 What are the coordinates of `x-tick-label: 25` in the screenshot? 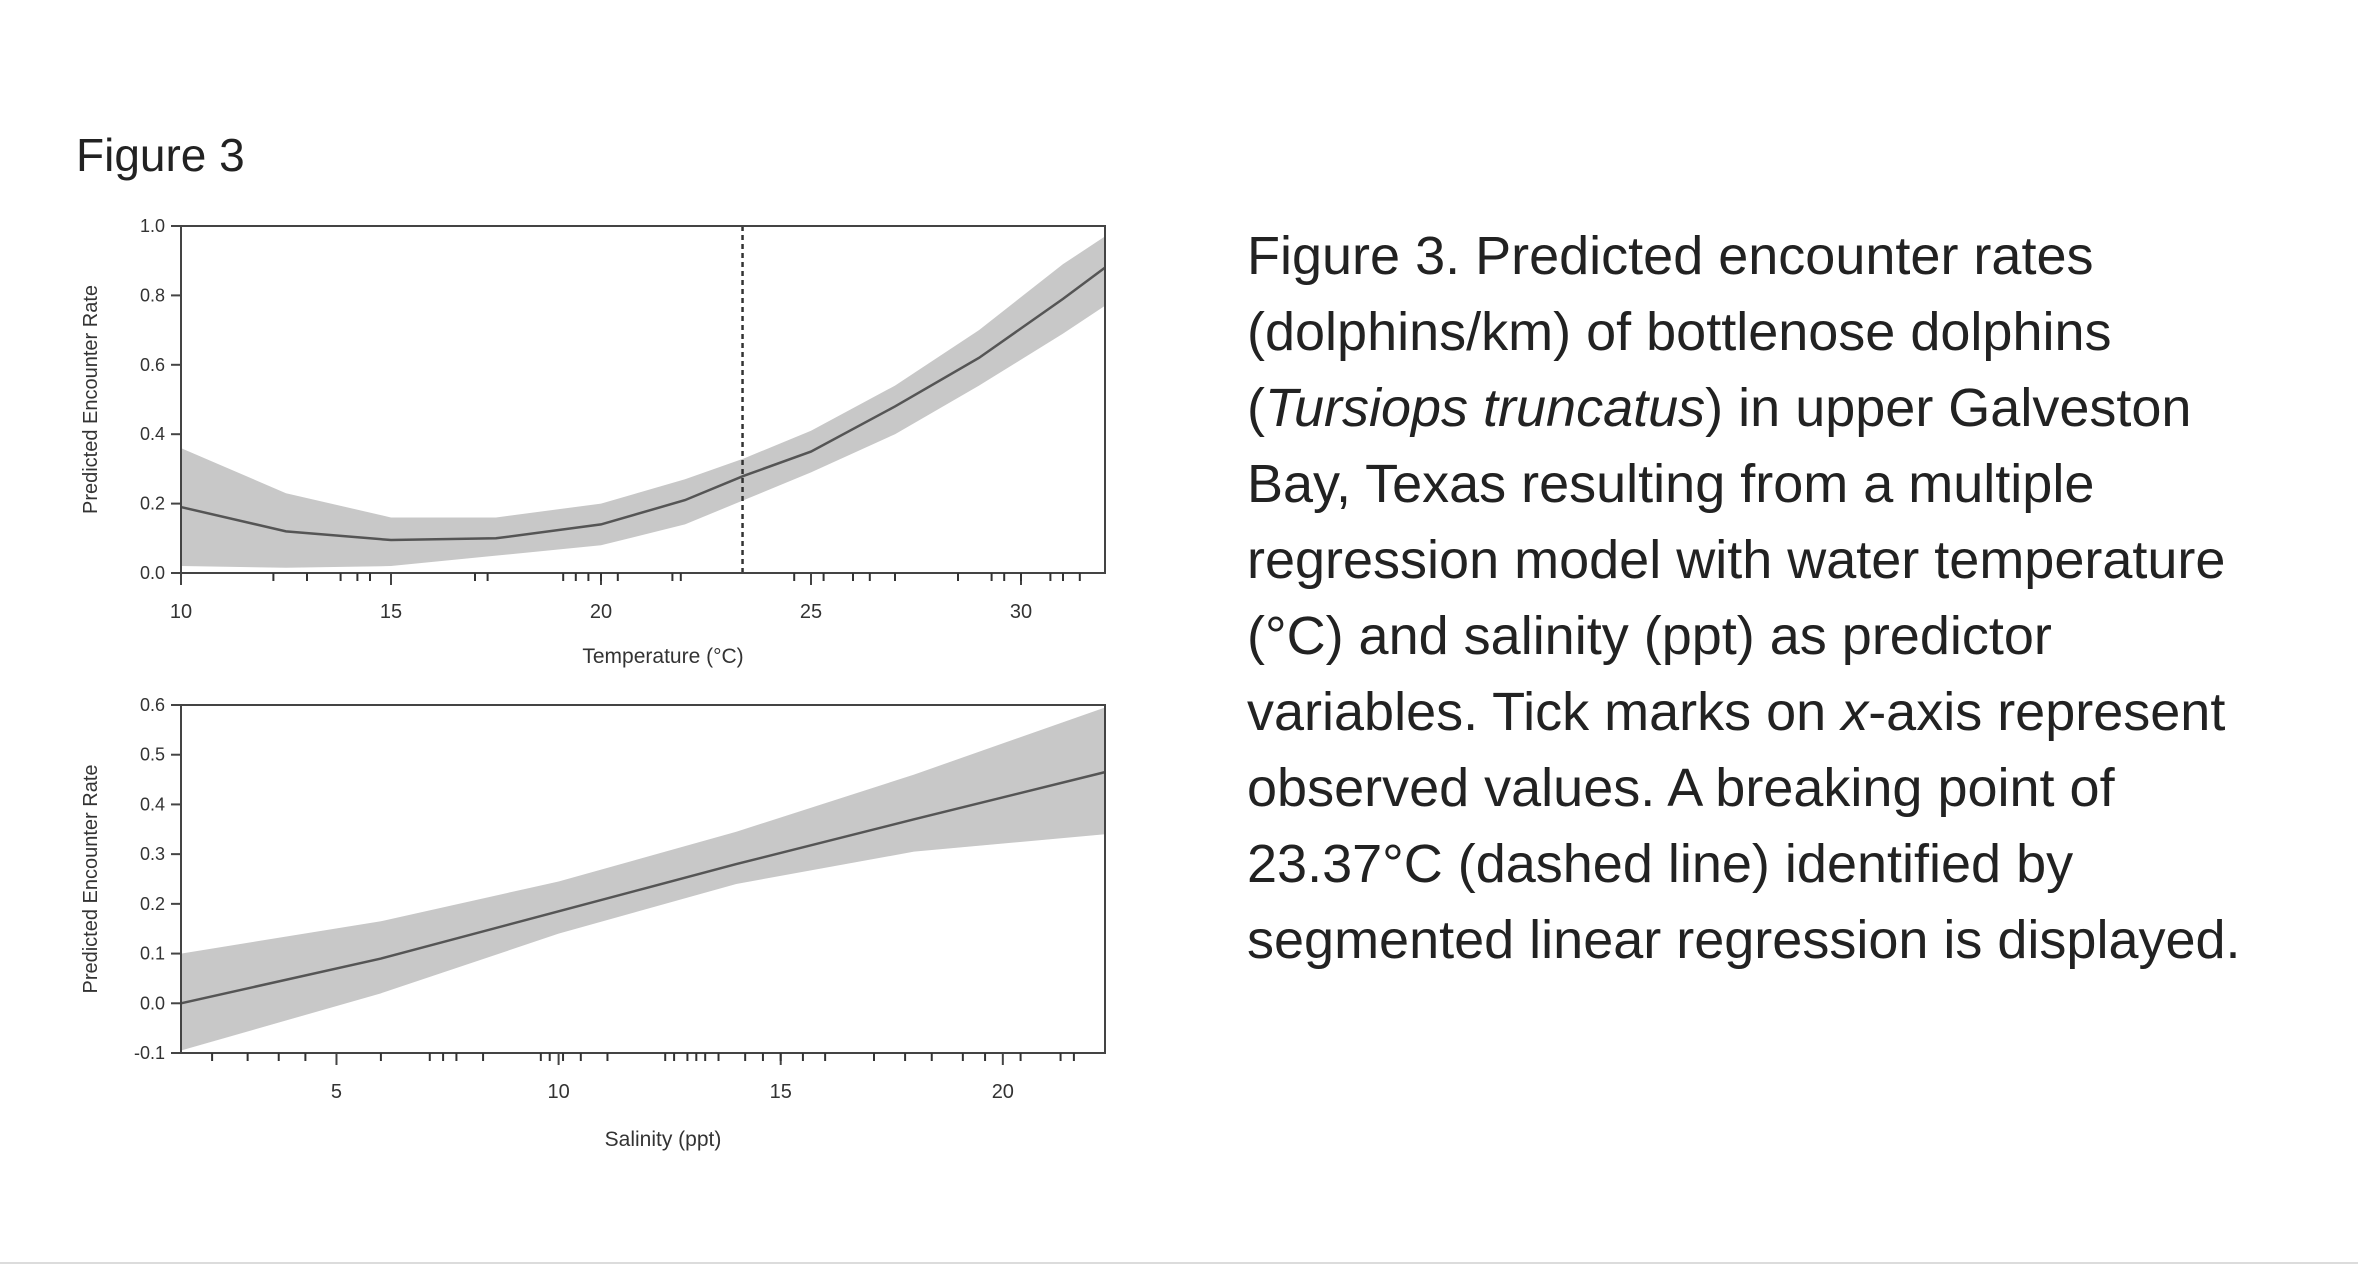 It's located at (811, 612).